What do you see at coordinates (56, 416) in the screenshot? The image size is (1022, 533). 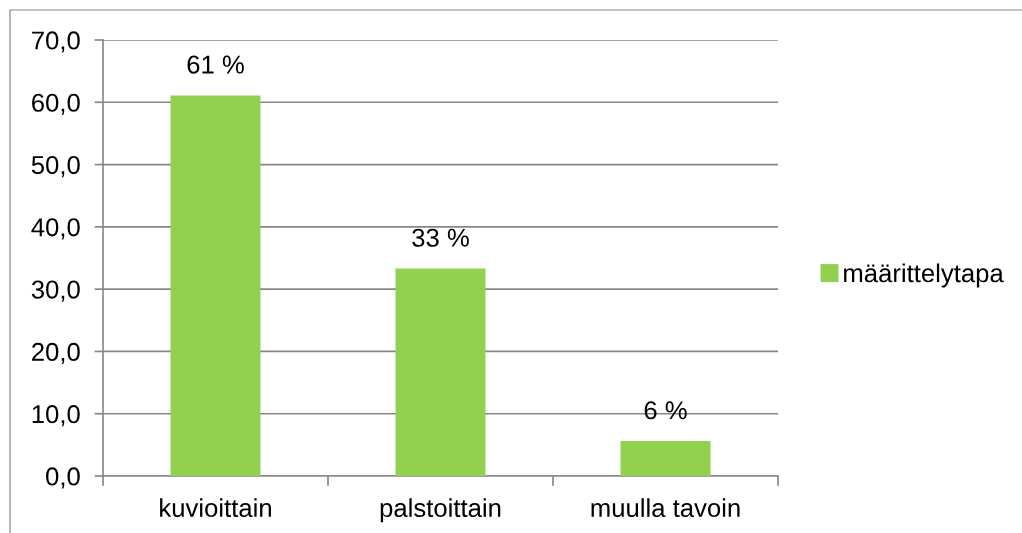 I see `y-tick-label: 10,0` at bounding box center [56, 416].